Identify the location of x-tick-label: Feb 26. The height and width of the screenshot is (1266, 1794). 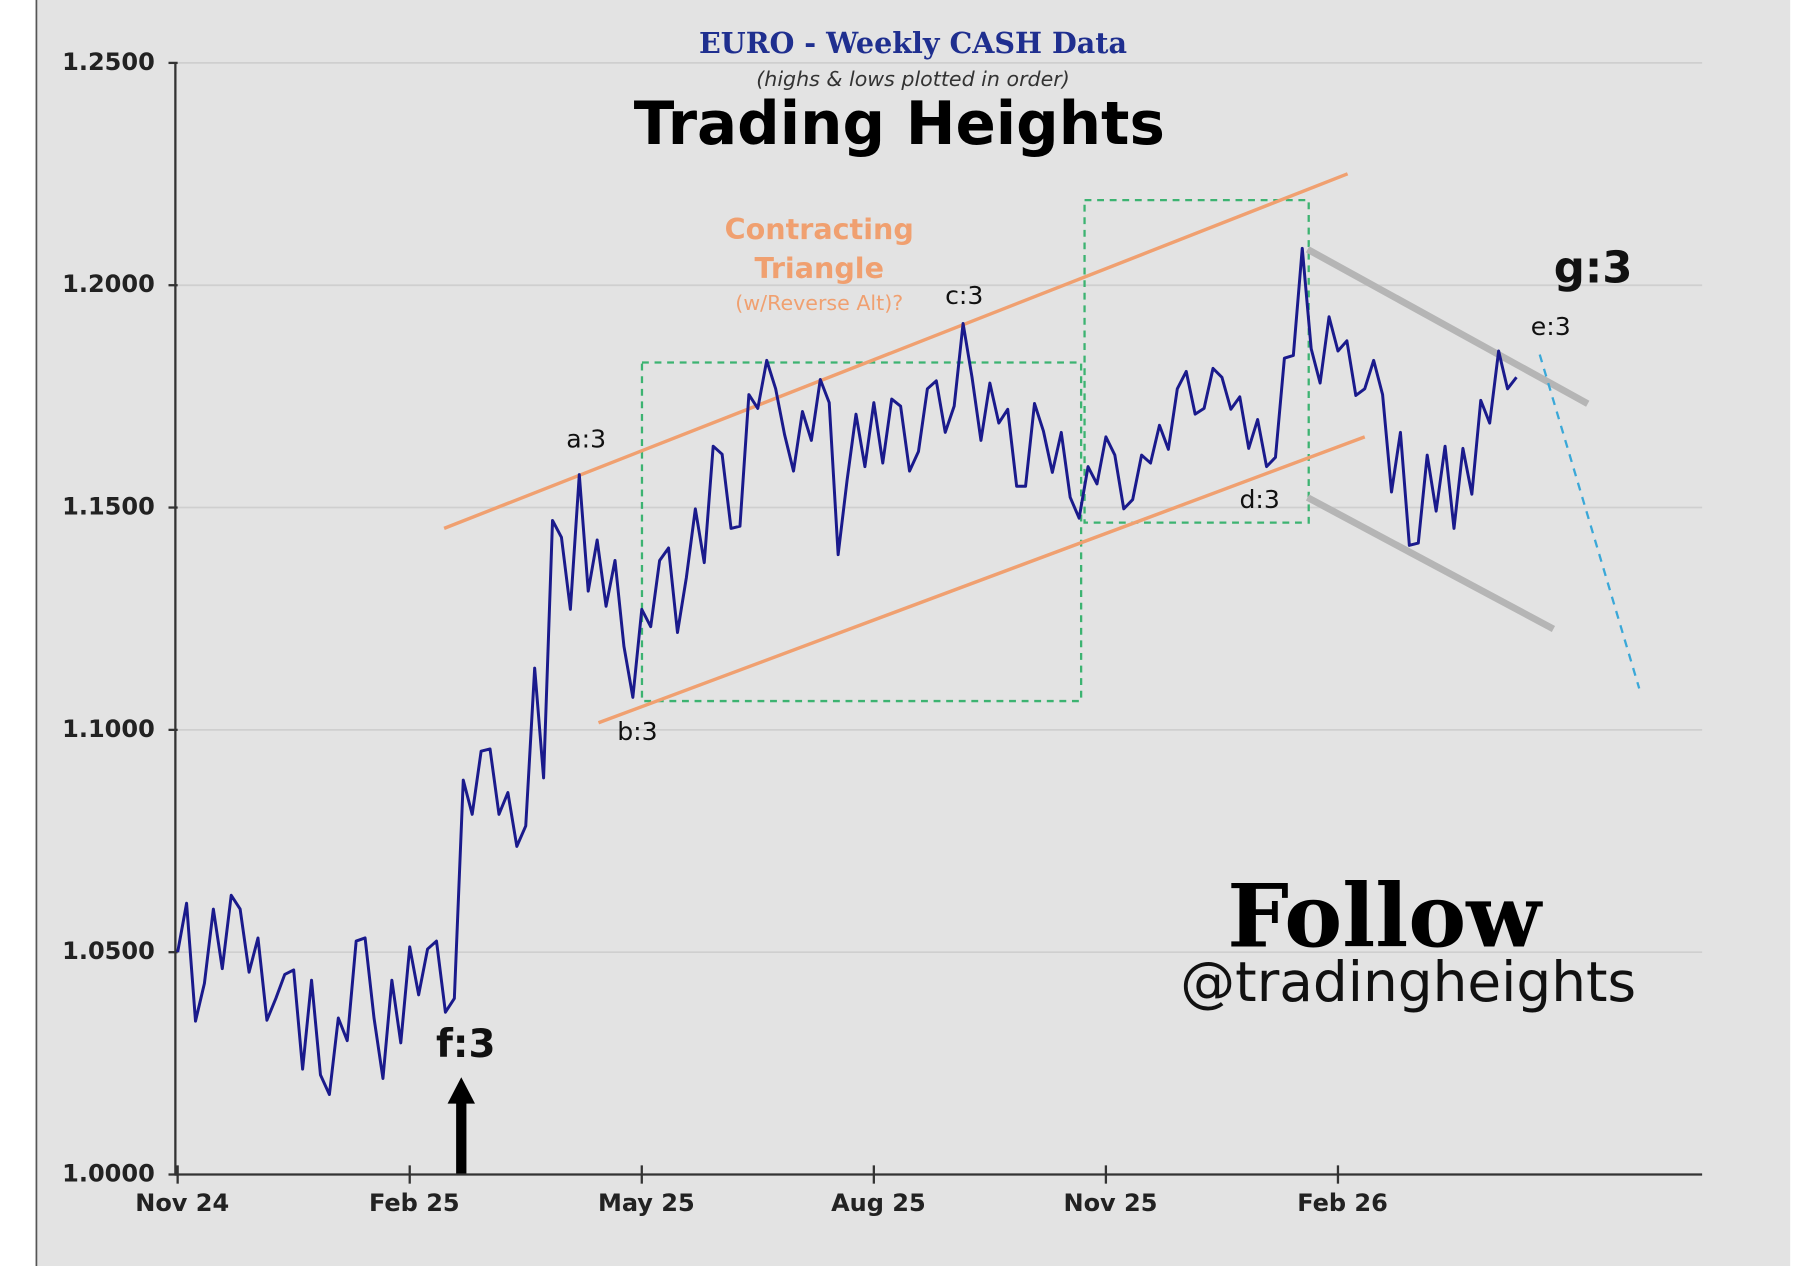
(1342, 1203).